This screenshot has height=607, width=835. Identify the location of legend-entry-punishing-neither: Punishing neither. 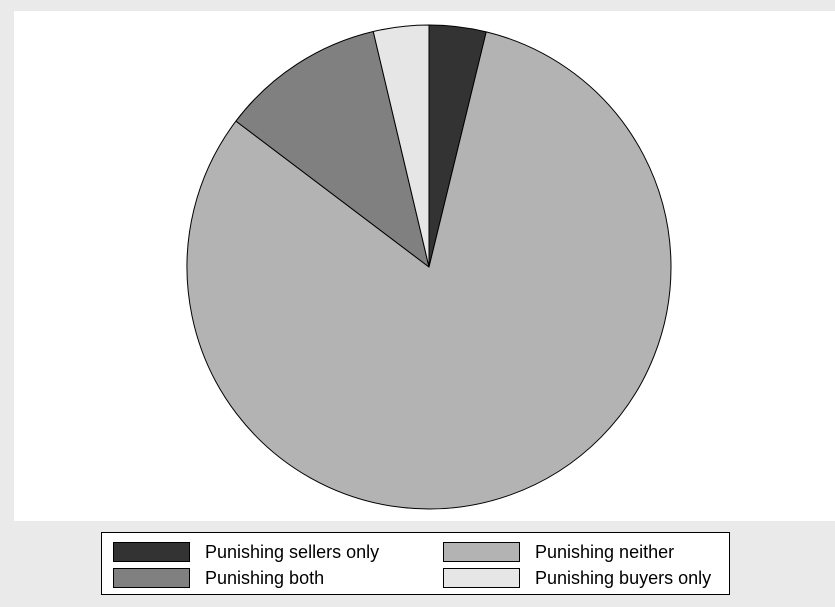
(558, 552).